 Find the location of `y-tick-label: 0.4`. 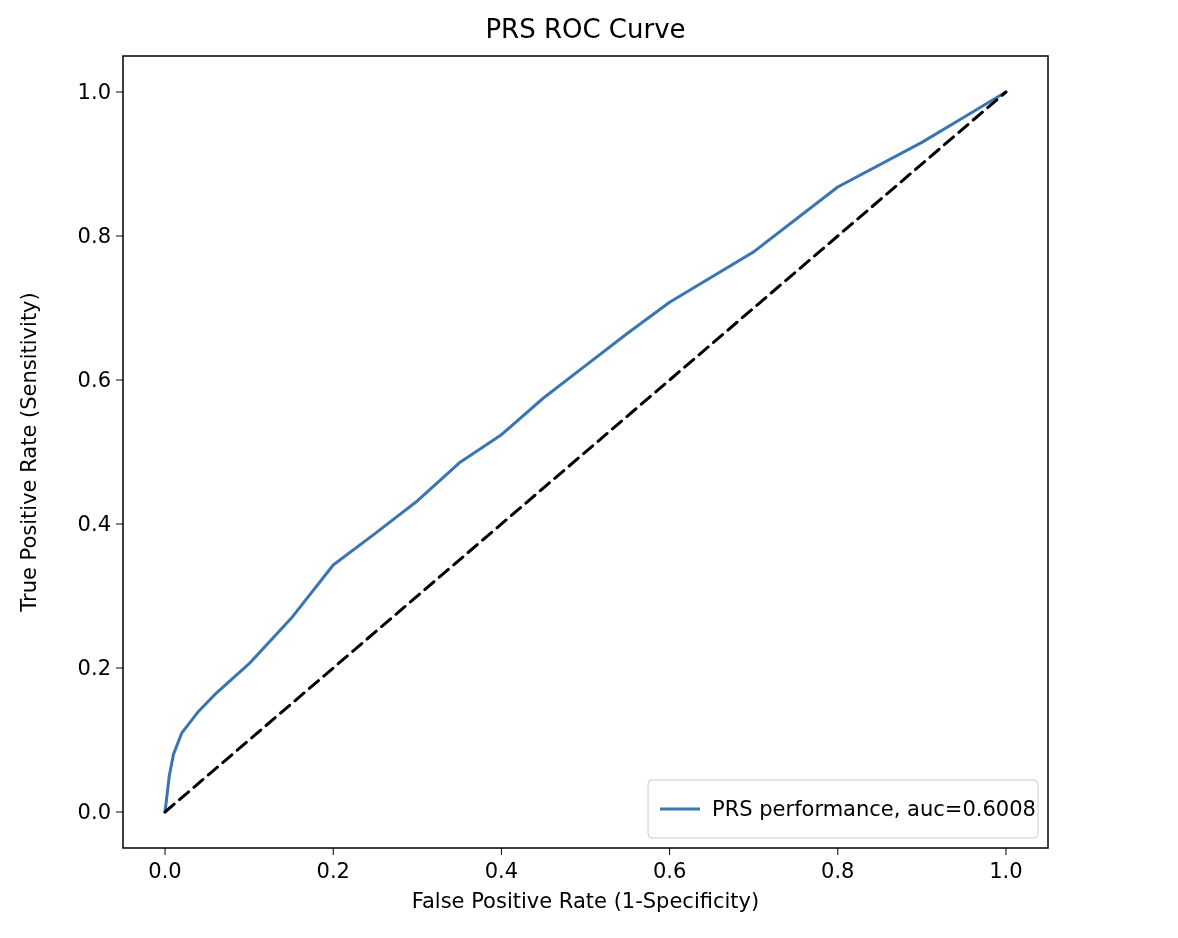

y-tick-label: 0.4 is located at coordinates (94, 524).